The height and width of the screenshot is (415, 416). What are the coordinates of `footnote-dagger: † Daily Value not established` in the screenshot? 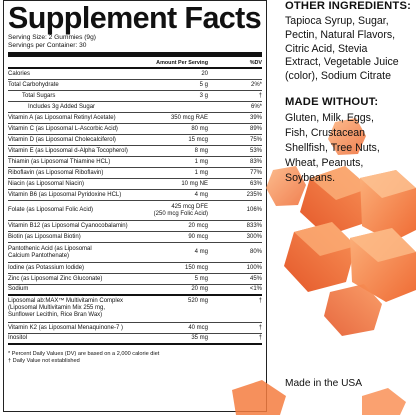 It's located at (44, 361).